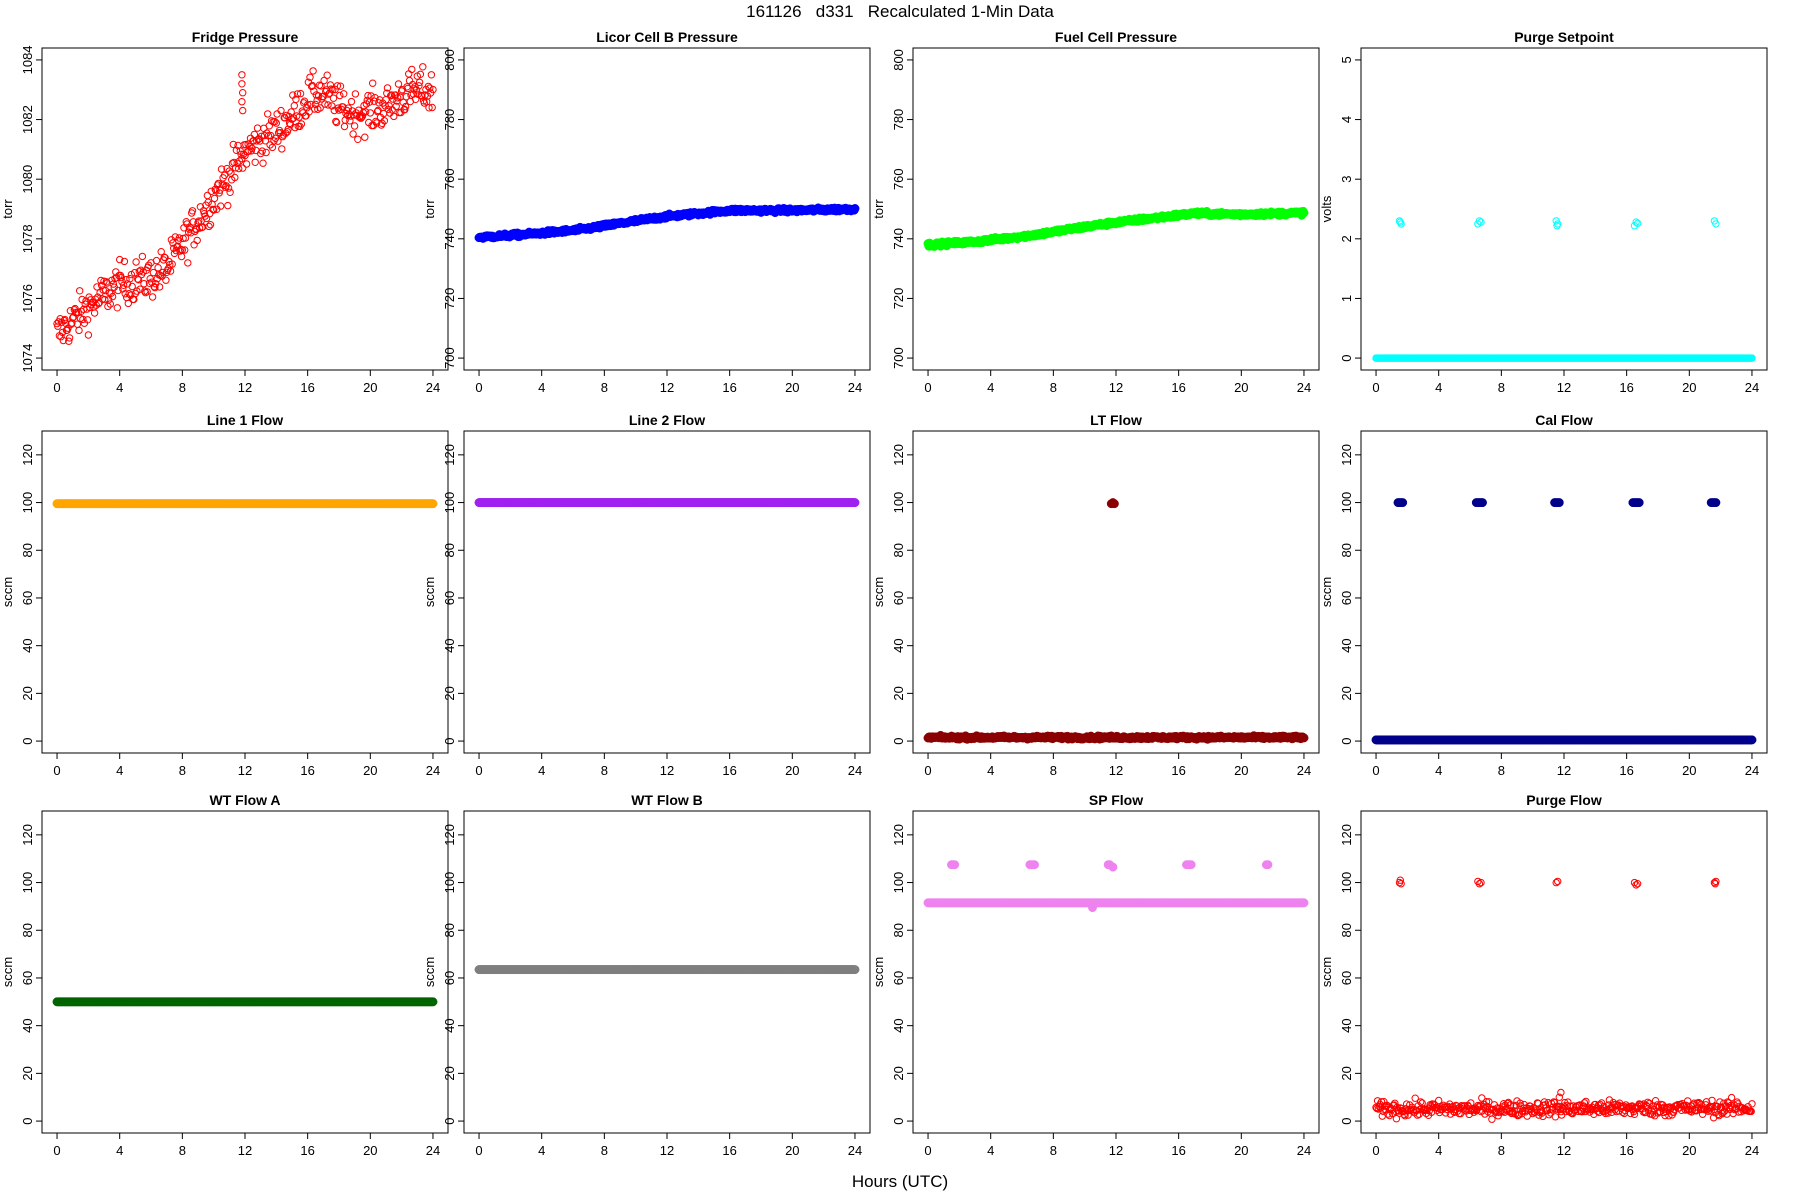  I want to click on y-tick-label: 3, so click(1346, 179).